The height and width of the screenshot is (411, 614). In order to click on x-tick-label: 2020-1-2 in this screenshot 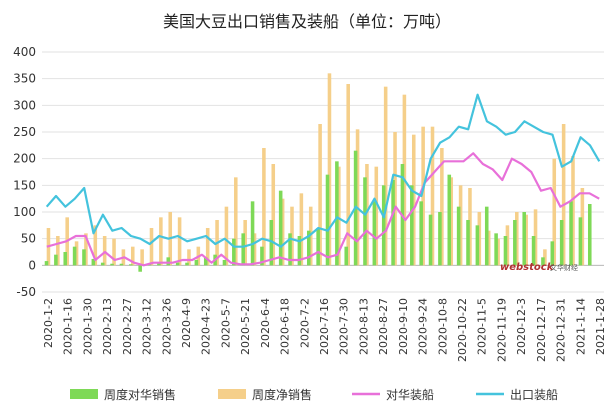, I will do `click(48, 323)`.